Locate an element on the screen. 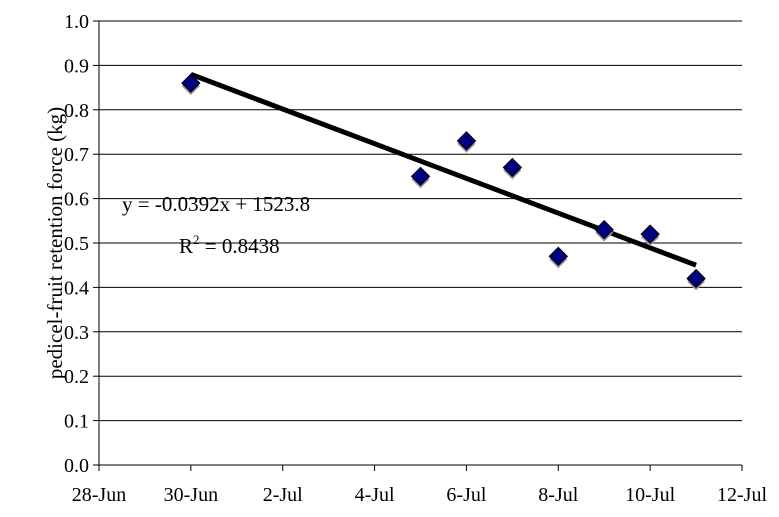  y-tick-label: 0.5 is located at coordinates (76, 244).